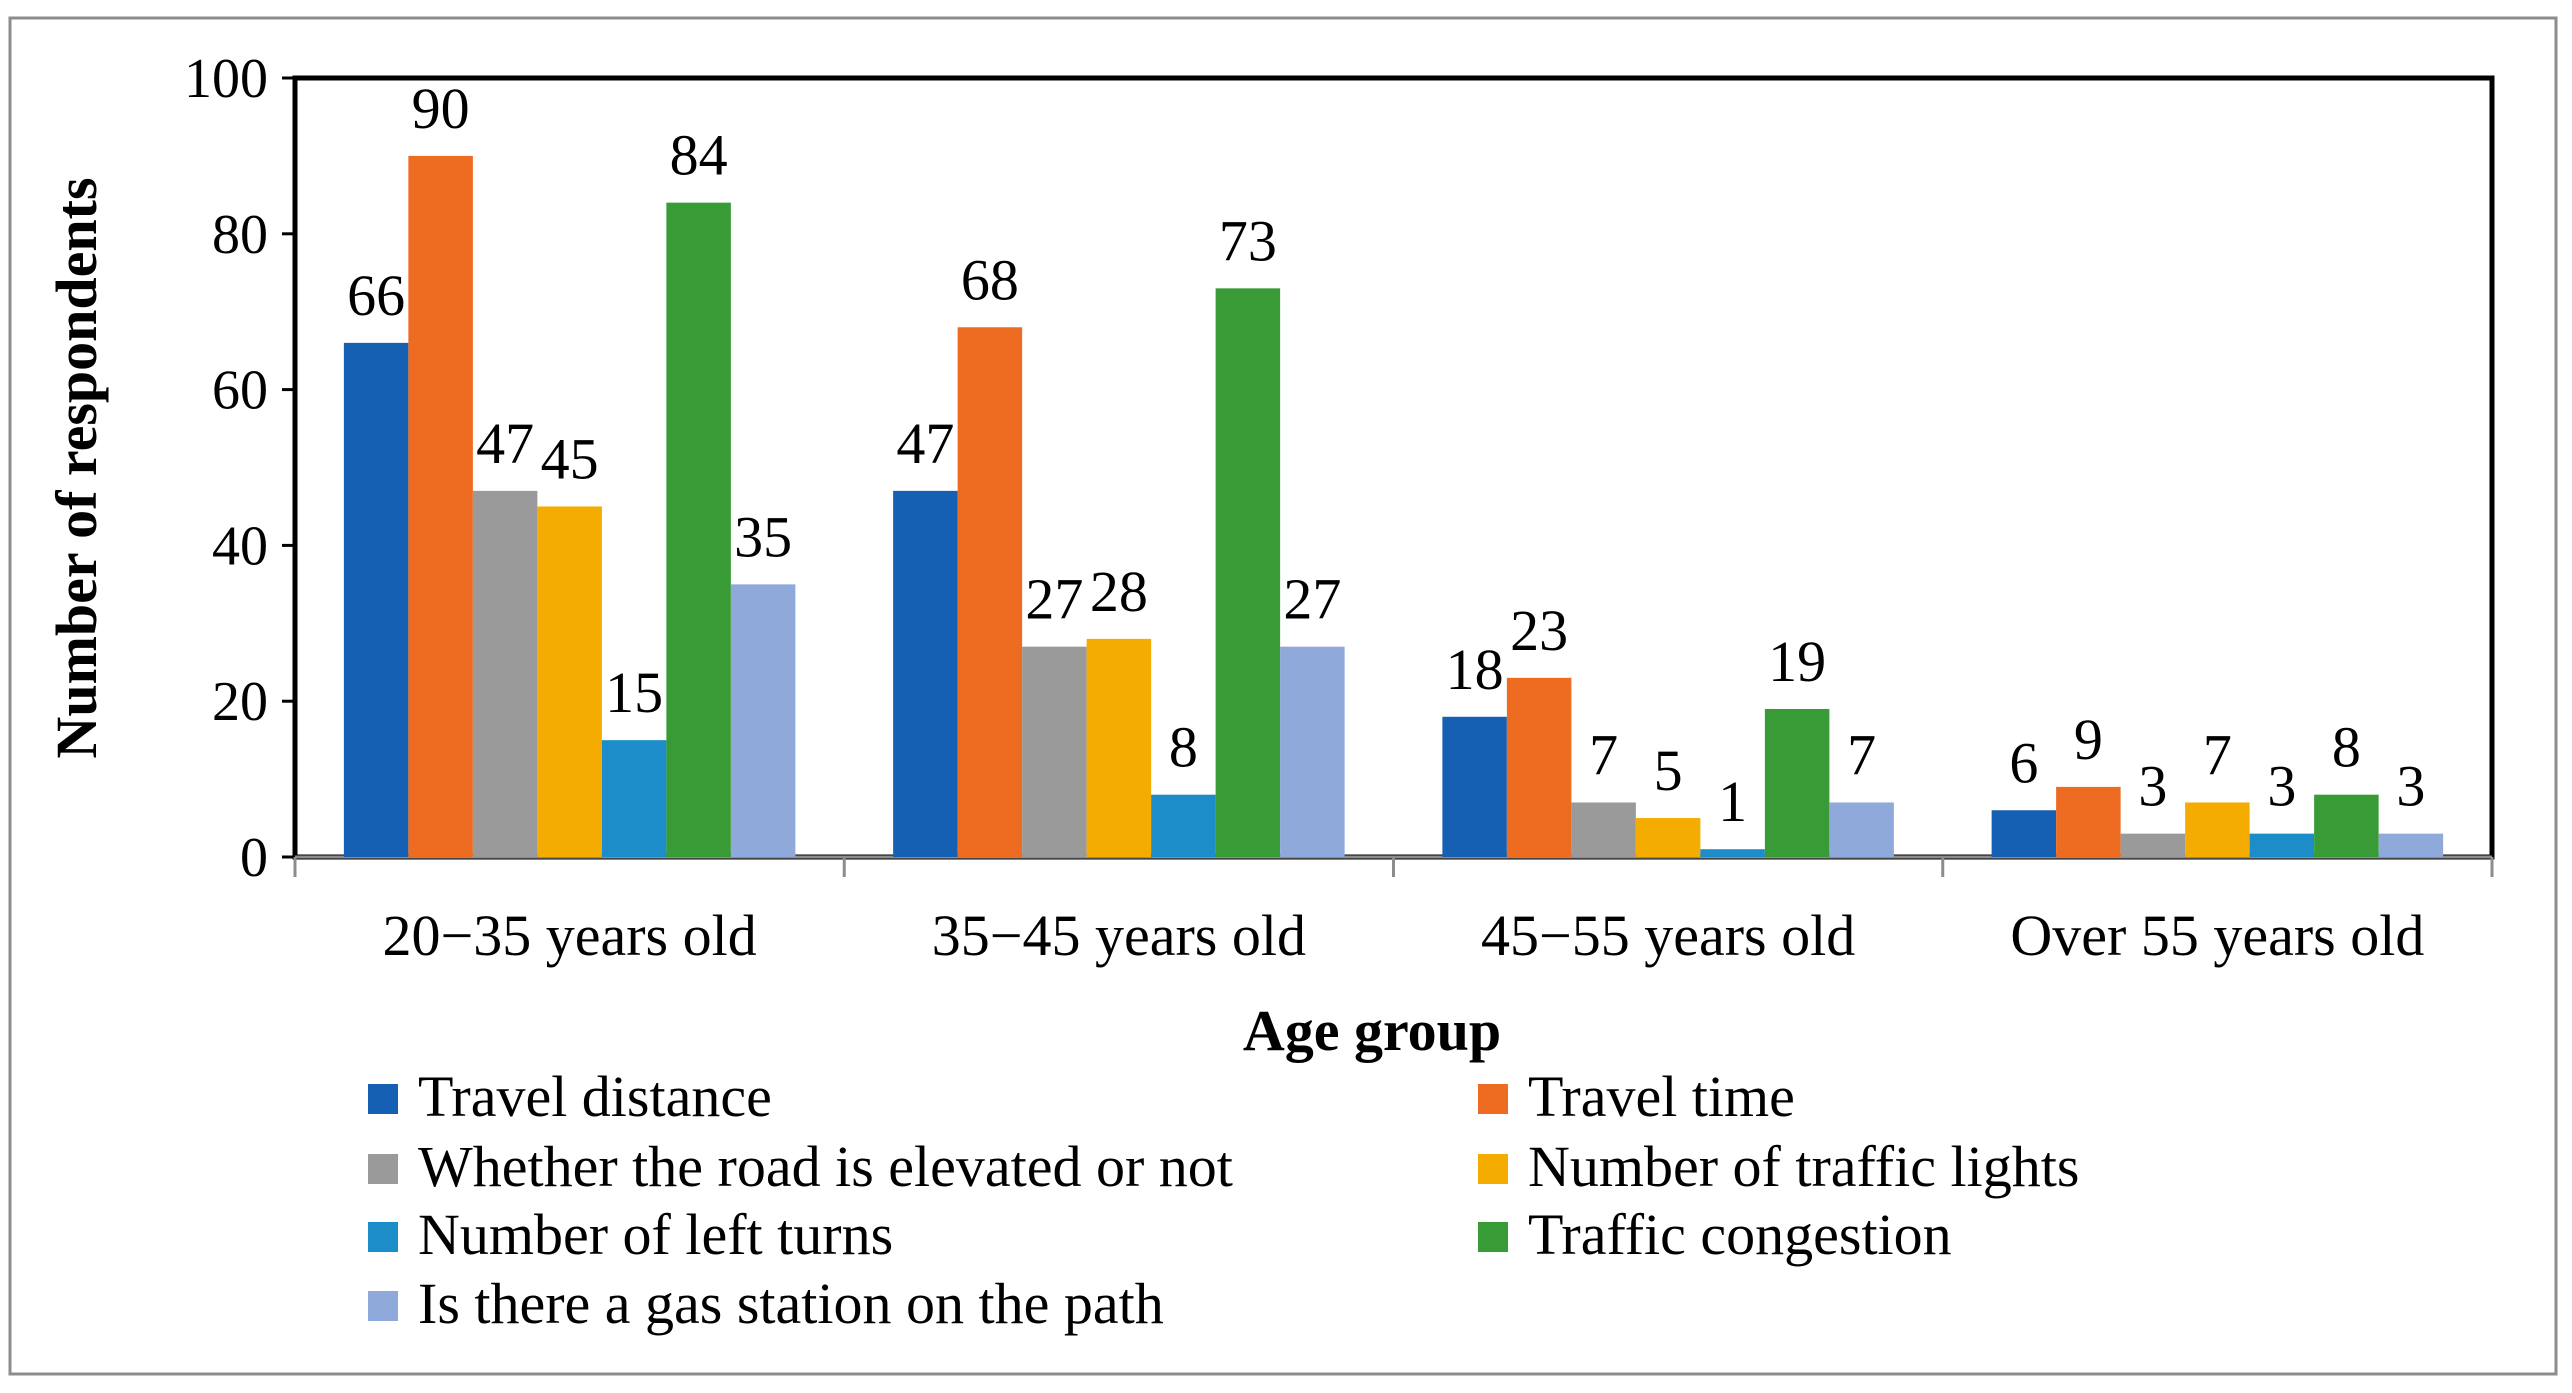 The height and width of the screenshot is (1393, 2572). What do you see at coordinates (1668, 770) in the screenshot?
I see `bar-data-label: 5` at bounding box center [1668, 770].